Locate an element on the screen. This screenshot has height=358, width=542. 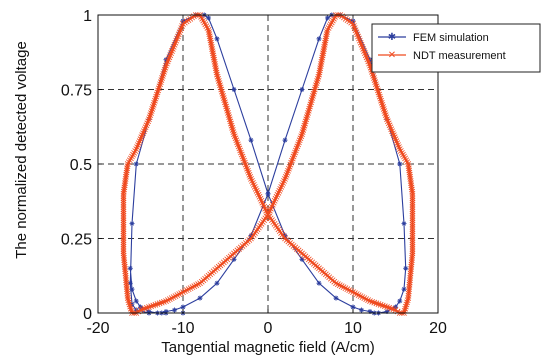
legend-ndt-swatch-marker: ✕ is located at coordinates (392, 55).